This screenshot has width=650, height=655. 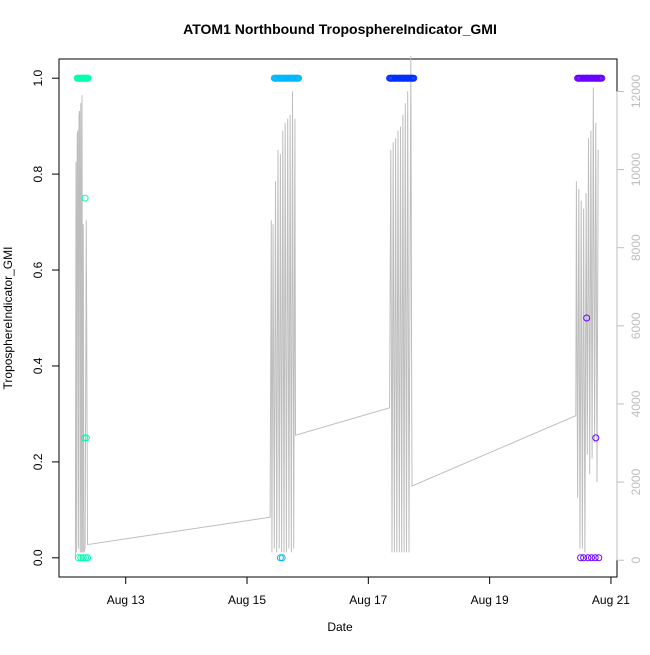 What do you see at coordinates (611, 600) in the screenshot?
I see `x-tick-label: Aug 21` at bounding box center [611, 600].